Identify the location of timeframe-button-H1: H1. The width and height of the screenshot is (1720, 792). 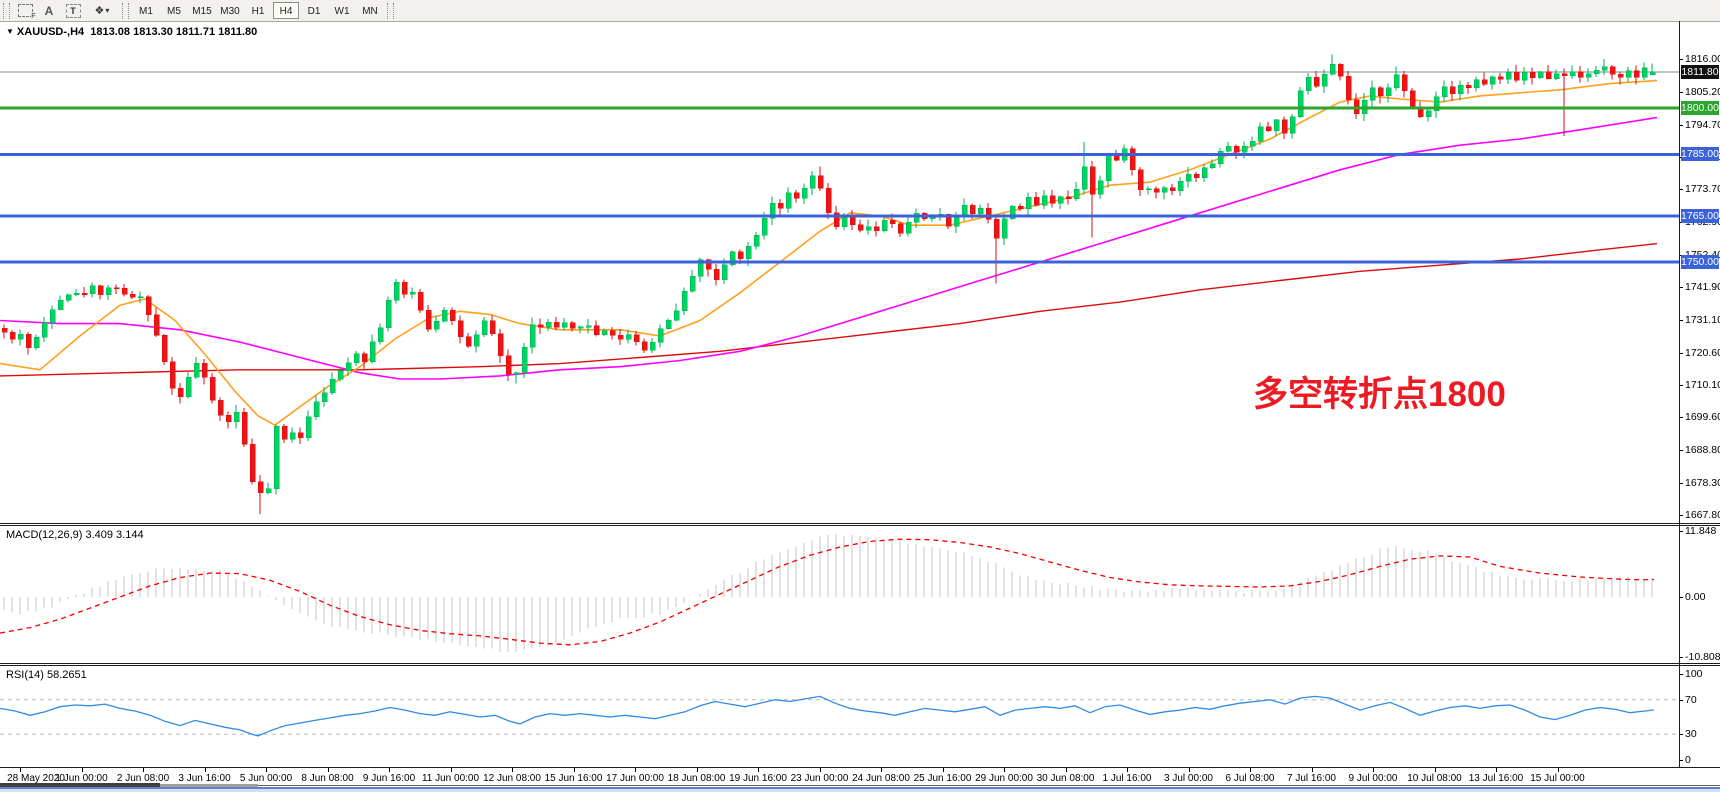
(258, 11).